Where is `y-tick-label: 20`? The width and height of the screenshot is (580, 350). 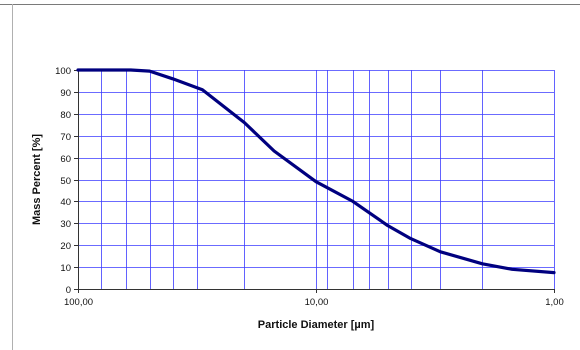 y-tick-label: 20 is located at coordinates (65, 246).